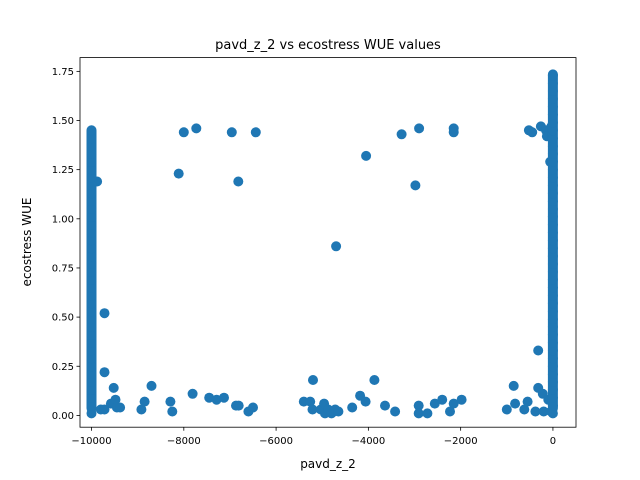 Image resolution: width=640 pixels, height=480 pixels. I want to click on y-tick-label: 0.00, so click(63, 416).